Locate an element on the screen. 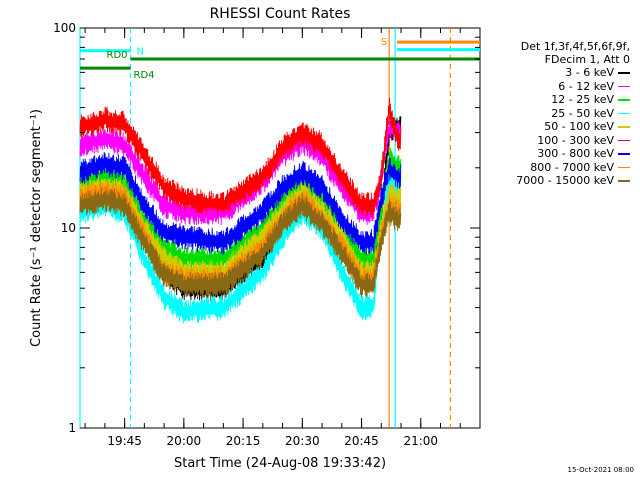 The height and width of the screenshot is (480, 640). legend-item-6-12-kev: 6 - 12 keV is located at coordinates (554, 87).